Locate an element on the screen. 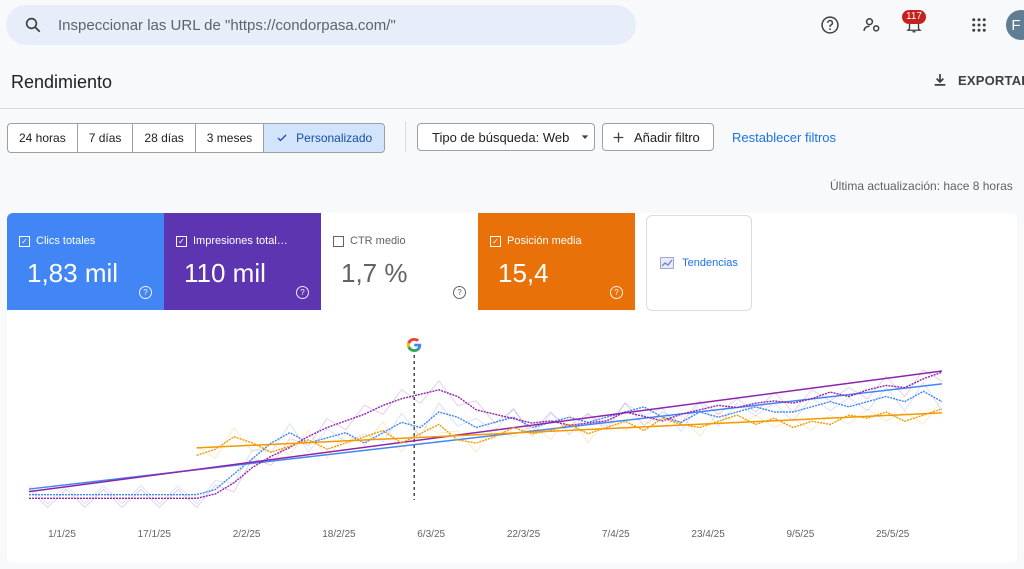  page-title: Rendimiento is located at coordinates (62, 82).